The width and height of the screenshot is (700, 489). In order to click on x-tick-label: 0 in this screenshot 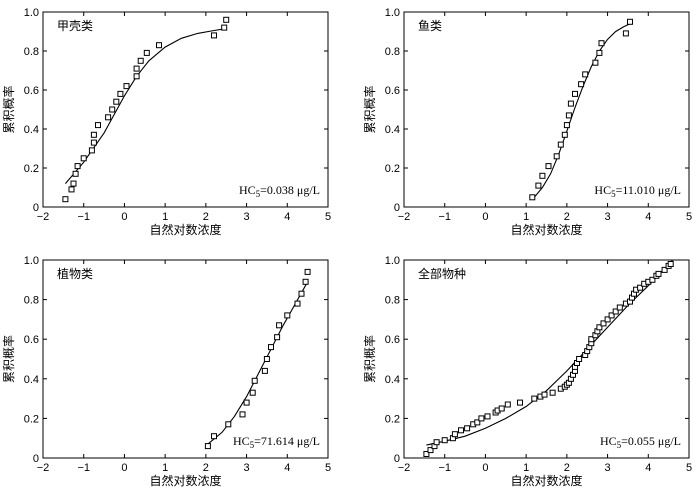, I will do `click(124, 468)`.